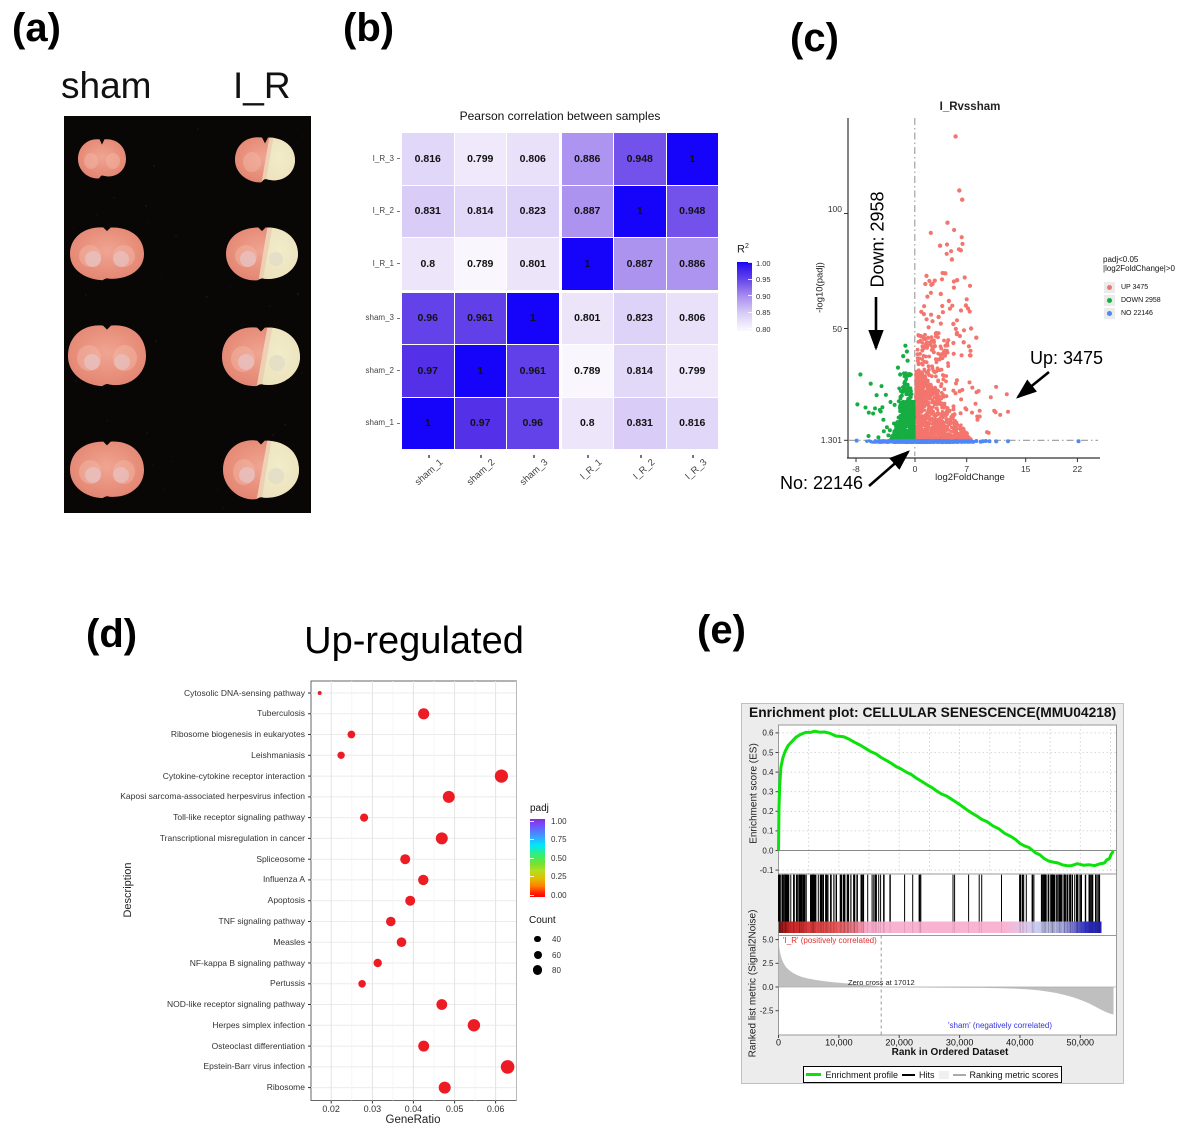 The image size is (1200, 1136). Describe the element at coordinates (960, 1043) in the screenshot. I see `svg-text: 30,000` at that location.